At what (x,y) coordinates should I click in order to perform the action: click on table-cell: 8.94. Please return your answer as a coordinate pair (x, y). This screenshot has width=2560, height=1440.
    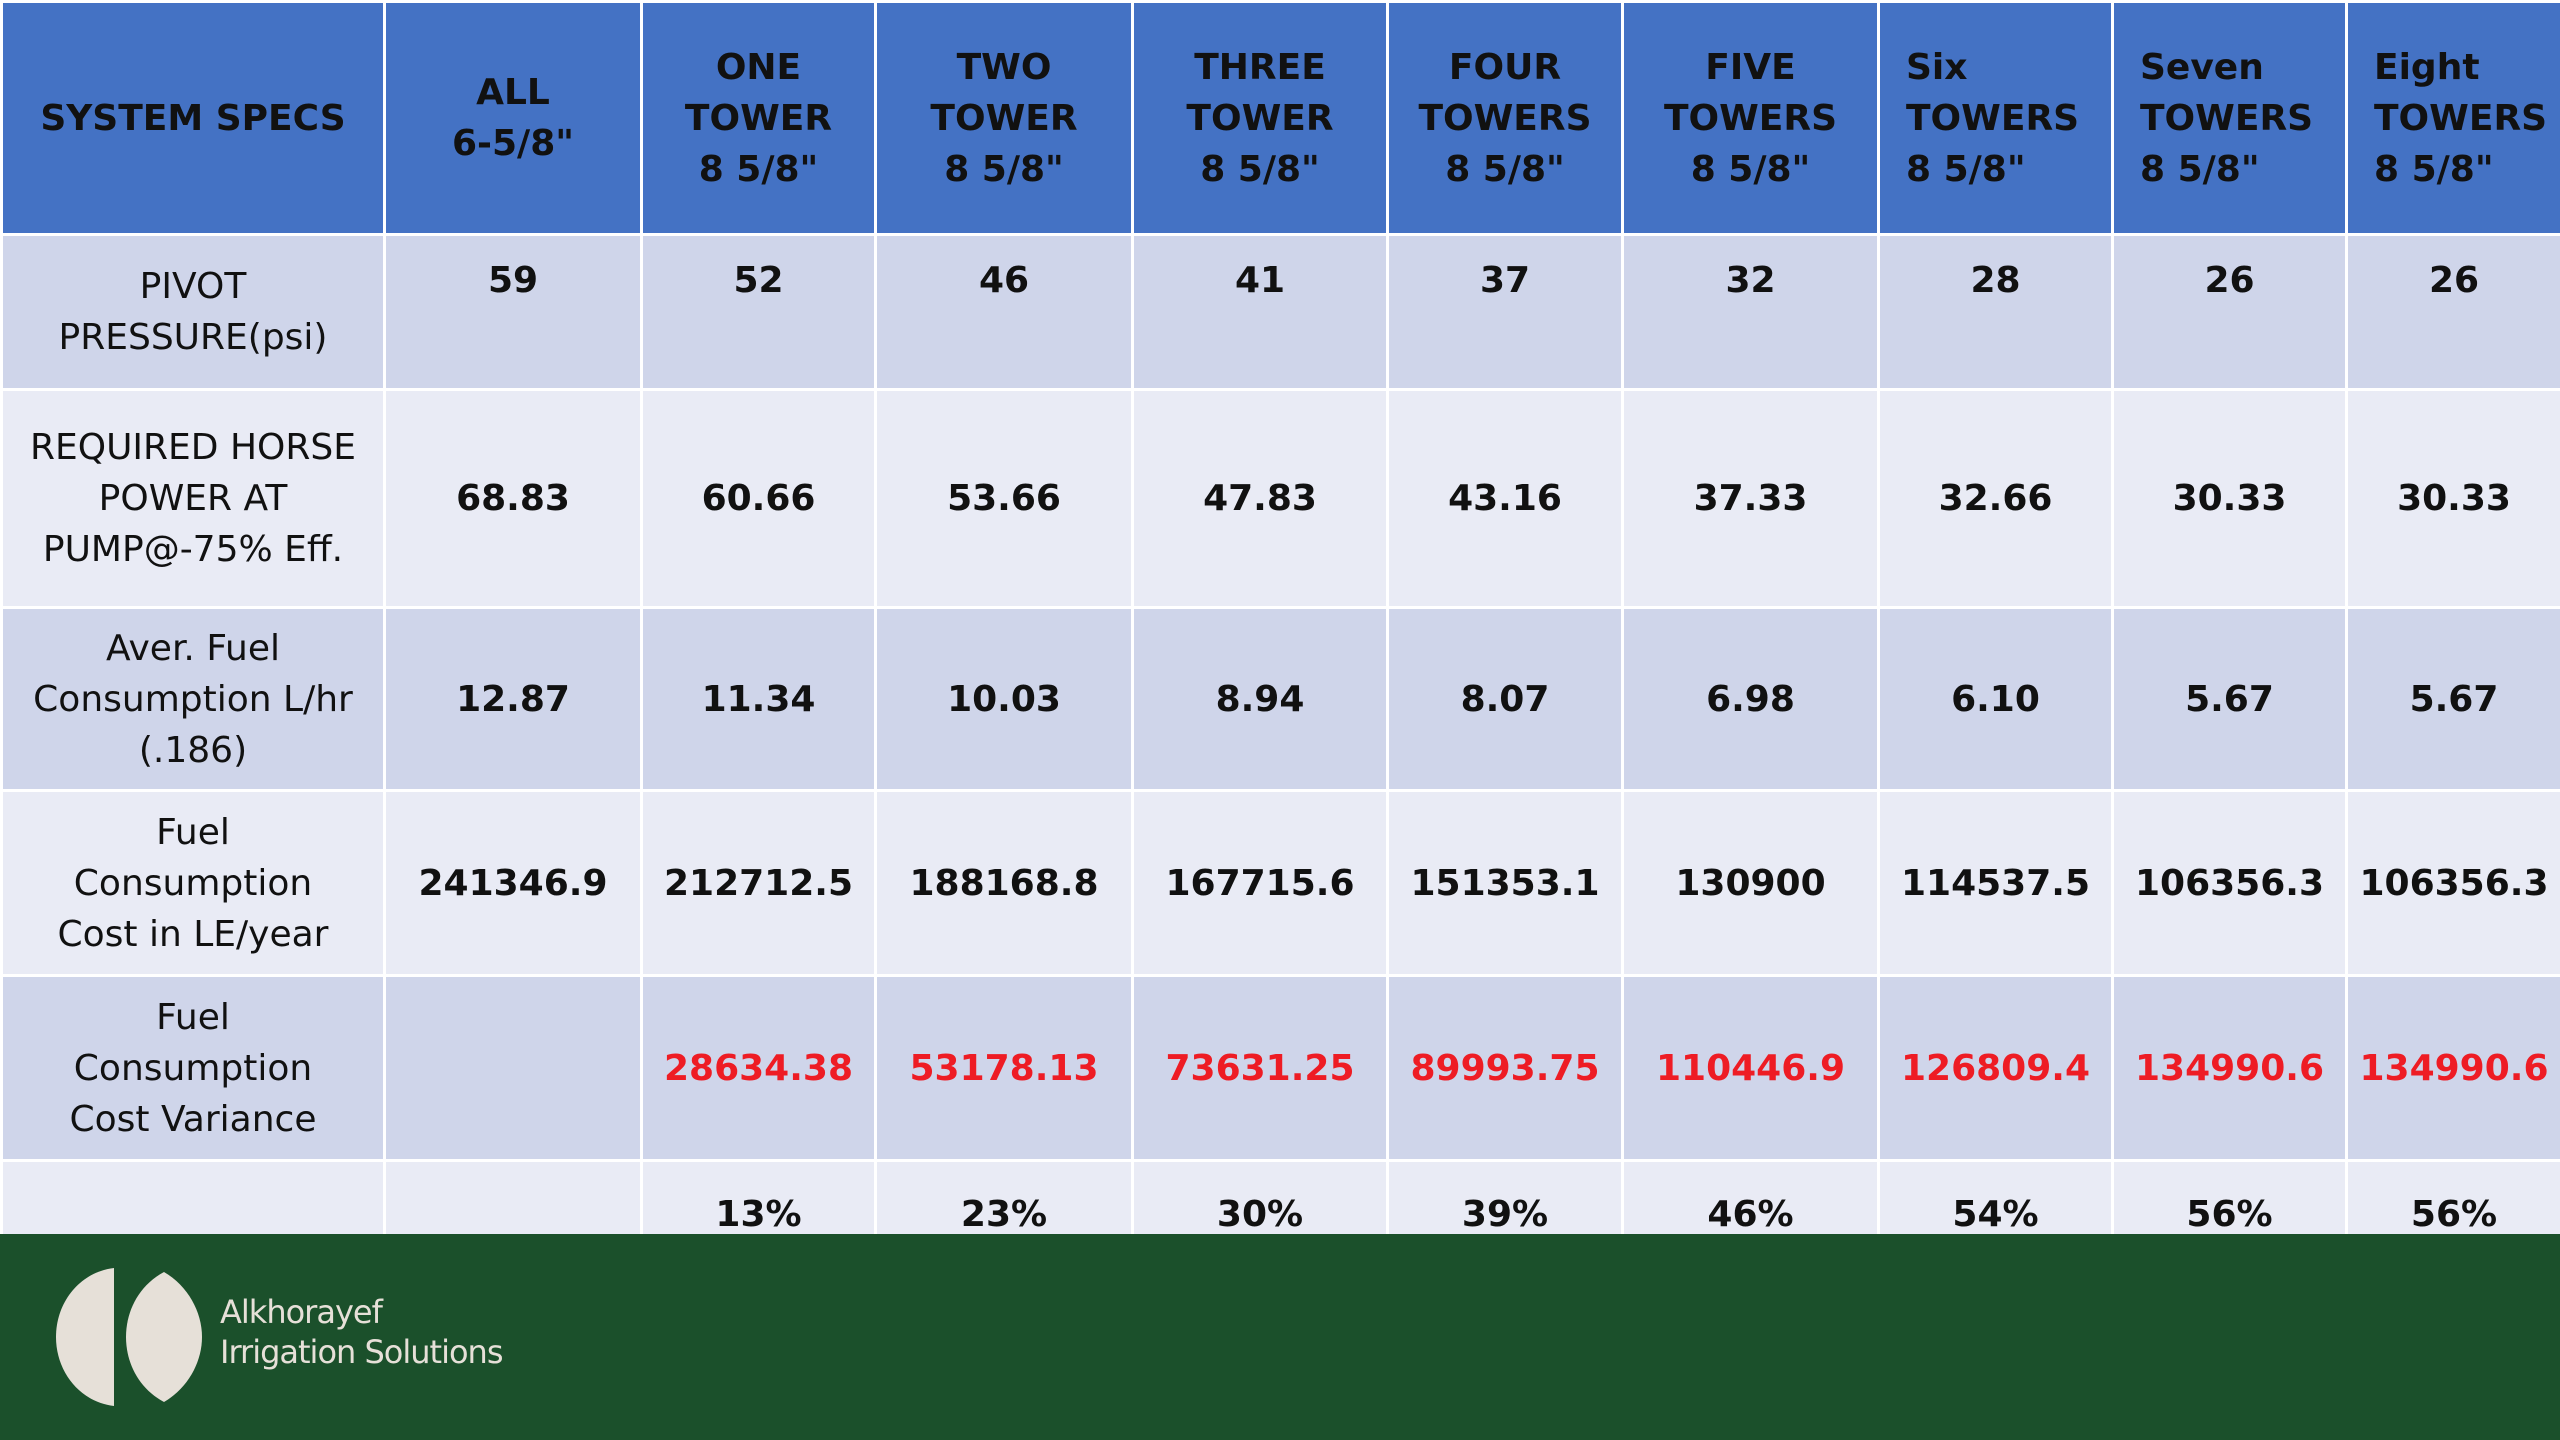
    Looking at the image, I should click on (1260, 699).